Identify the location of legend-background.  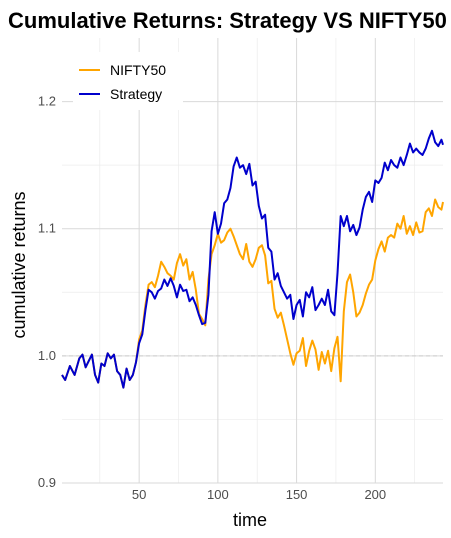
(128, 81).